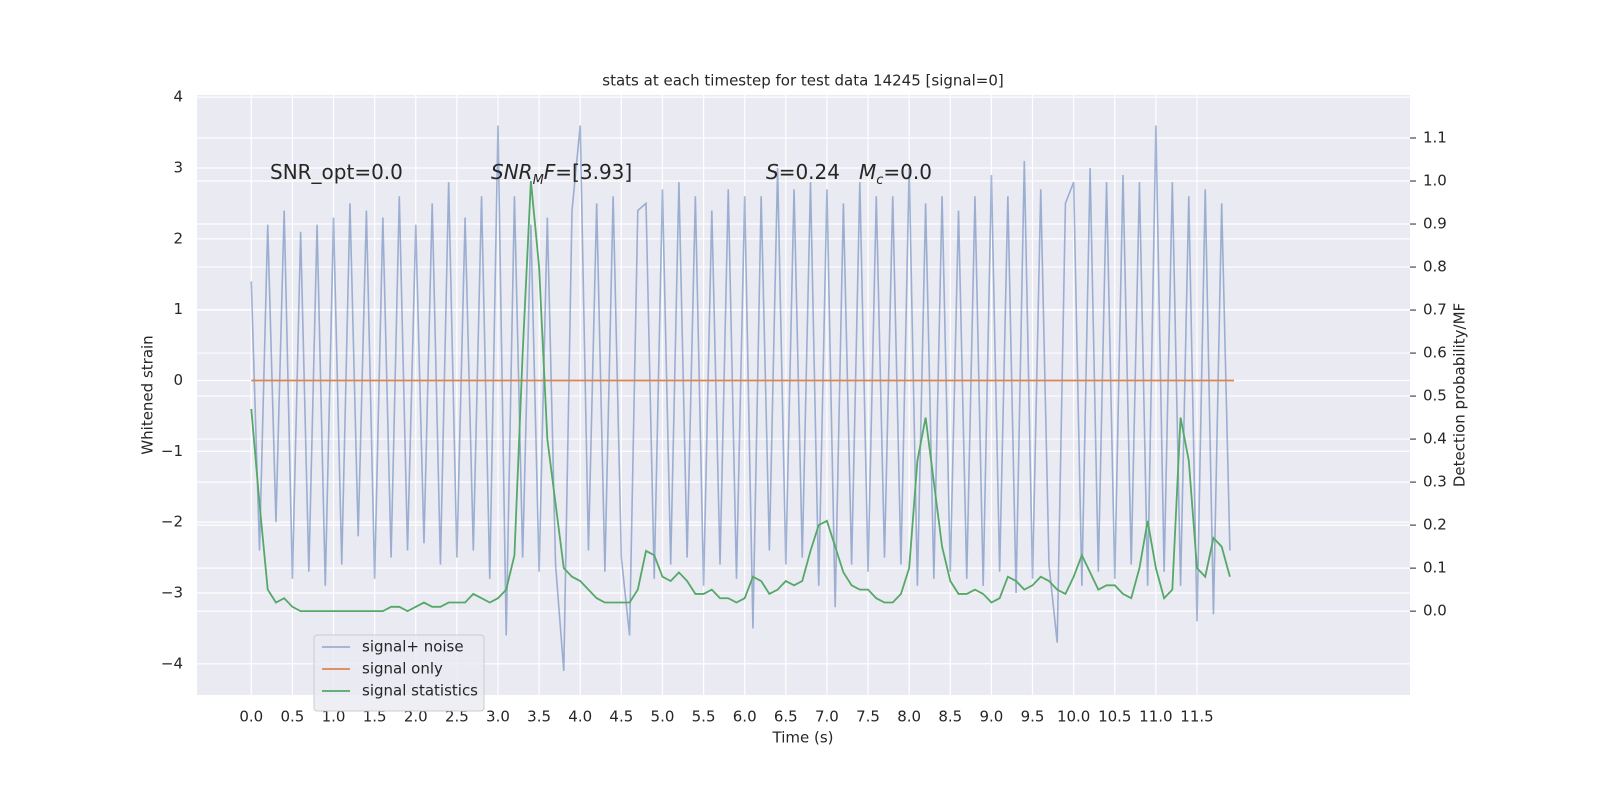  Describe the element at coordinates (879, 180) in the screenshot. I see `annotation-part: c` at that location.